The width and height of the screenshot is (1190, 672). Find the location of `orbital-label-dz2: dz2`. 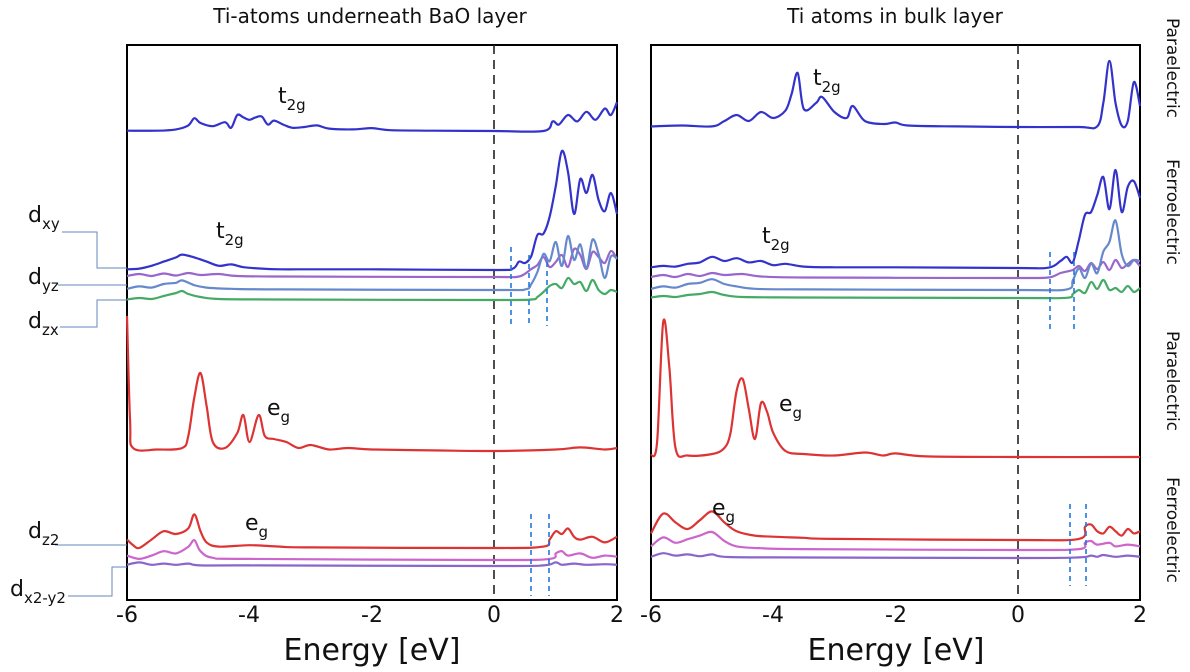

orbital-label-dz2: dz2 is located at coordinates (43, 534).